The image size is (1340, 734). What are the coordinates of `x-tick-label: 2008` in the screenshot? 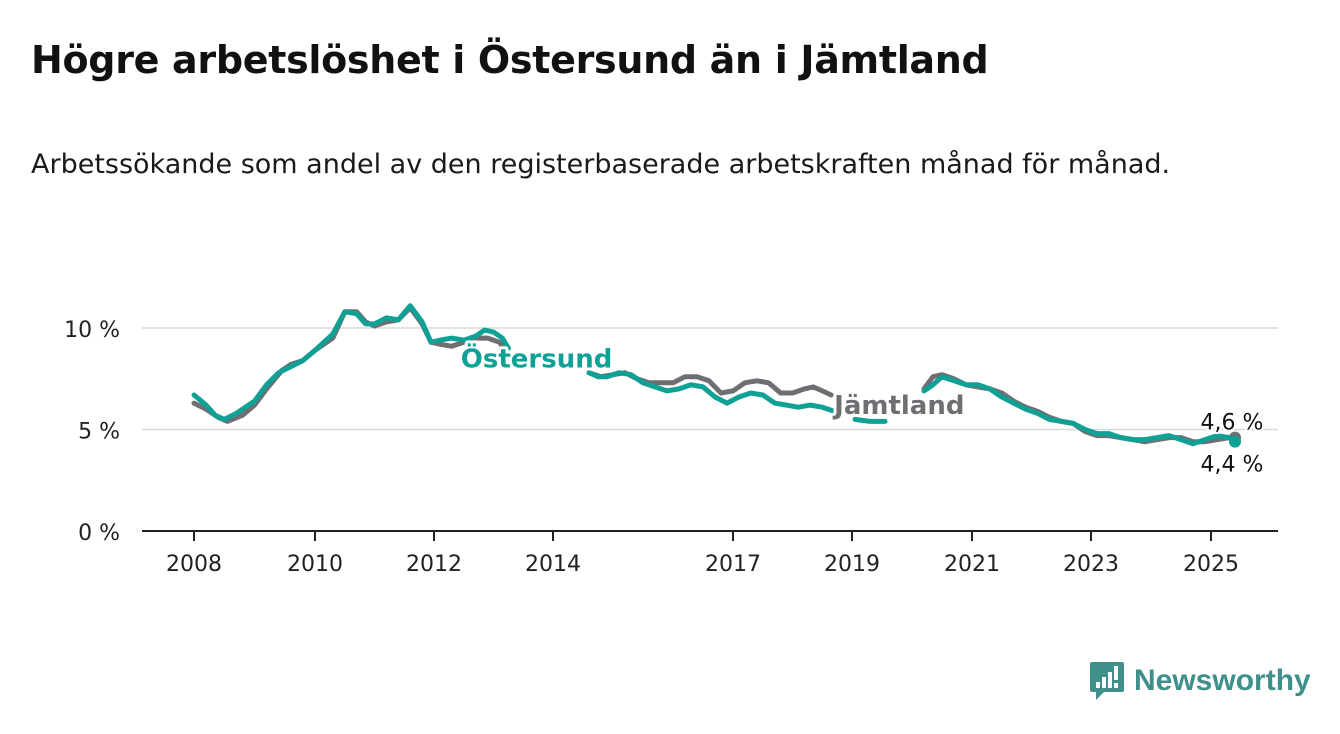 It's located at (194, 564).